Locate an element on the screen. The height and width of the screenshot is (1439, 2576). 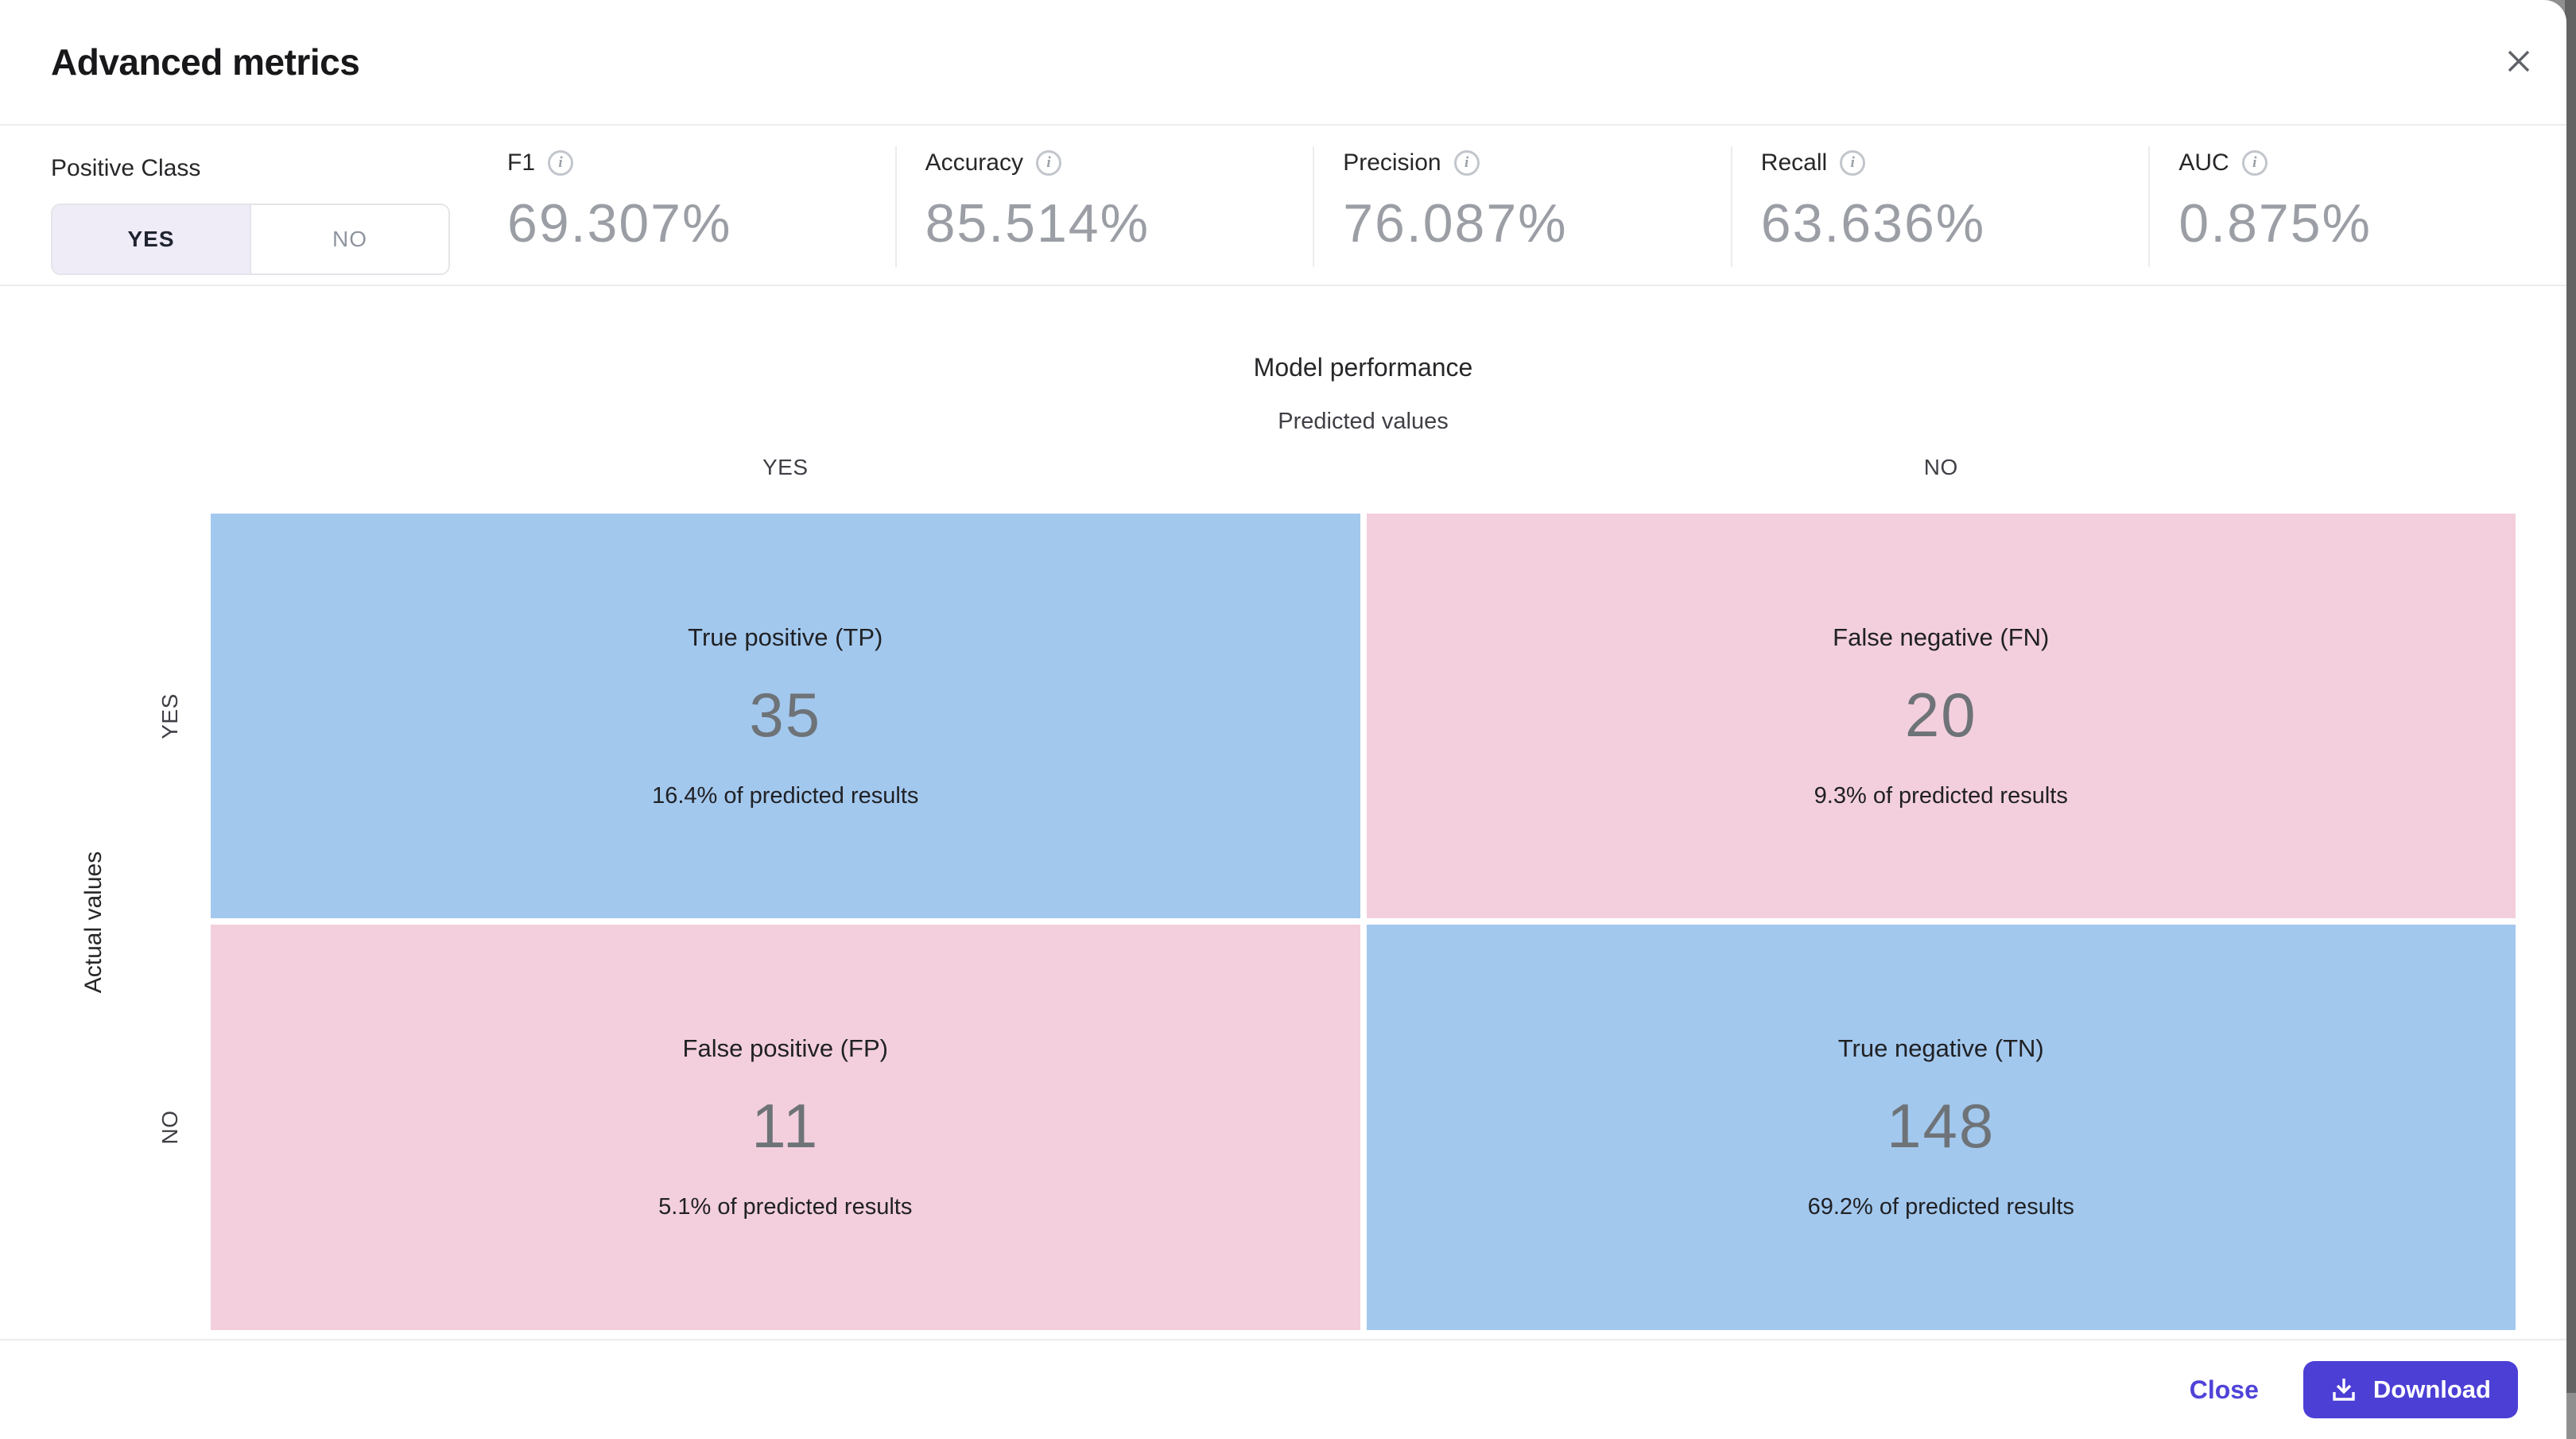
cell-count: 148 is located at coordinates (1941, 1126).